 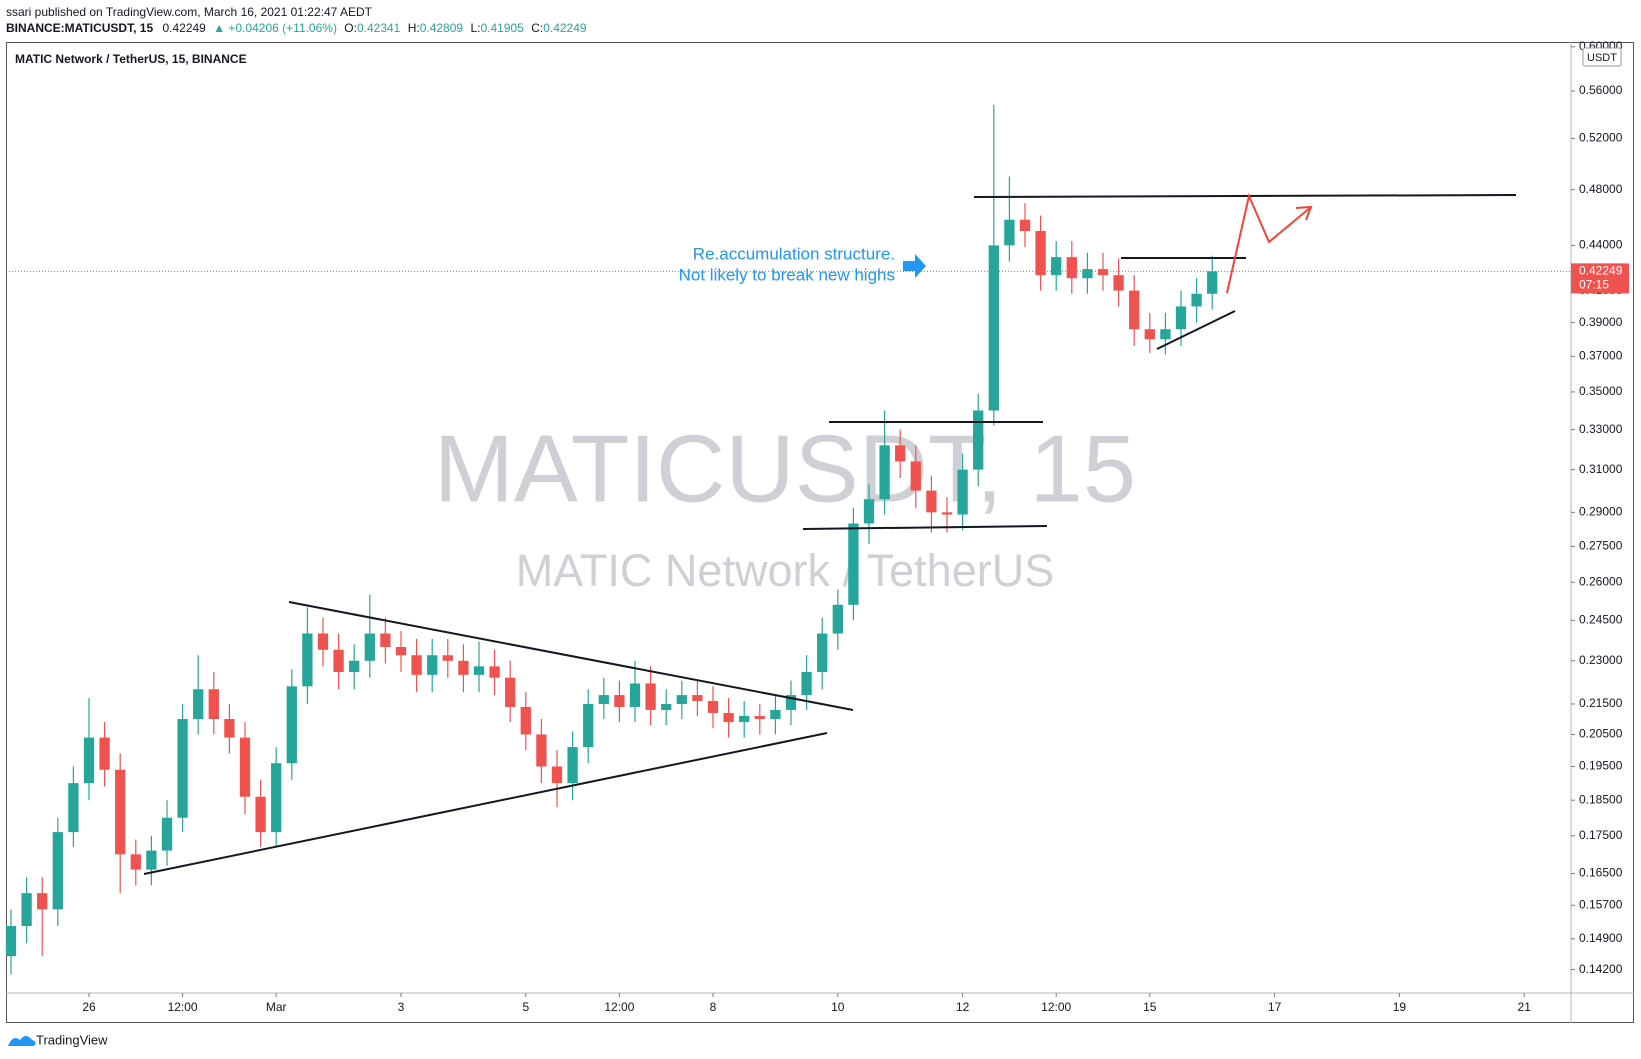 I want to click on x-tick-label: 17, so click(x=1275, y=1007).